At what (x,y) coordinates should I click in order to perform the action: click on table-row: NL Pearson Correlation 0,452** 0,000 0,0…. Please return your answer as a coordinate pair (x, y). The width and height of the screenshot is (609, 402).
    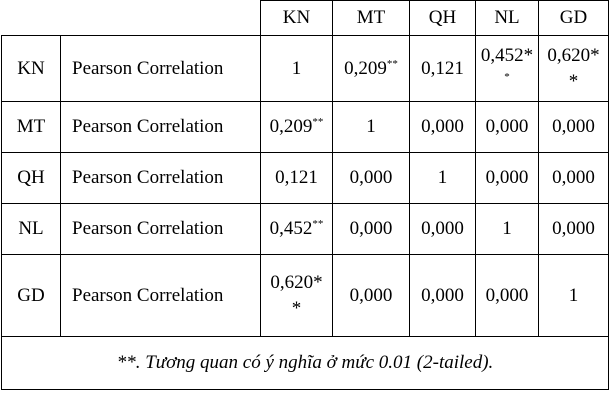
    Looking at the image, I should click on (305, 229).